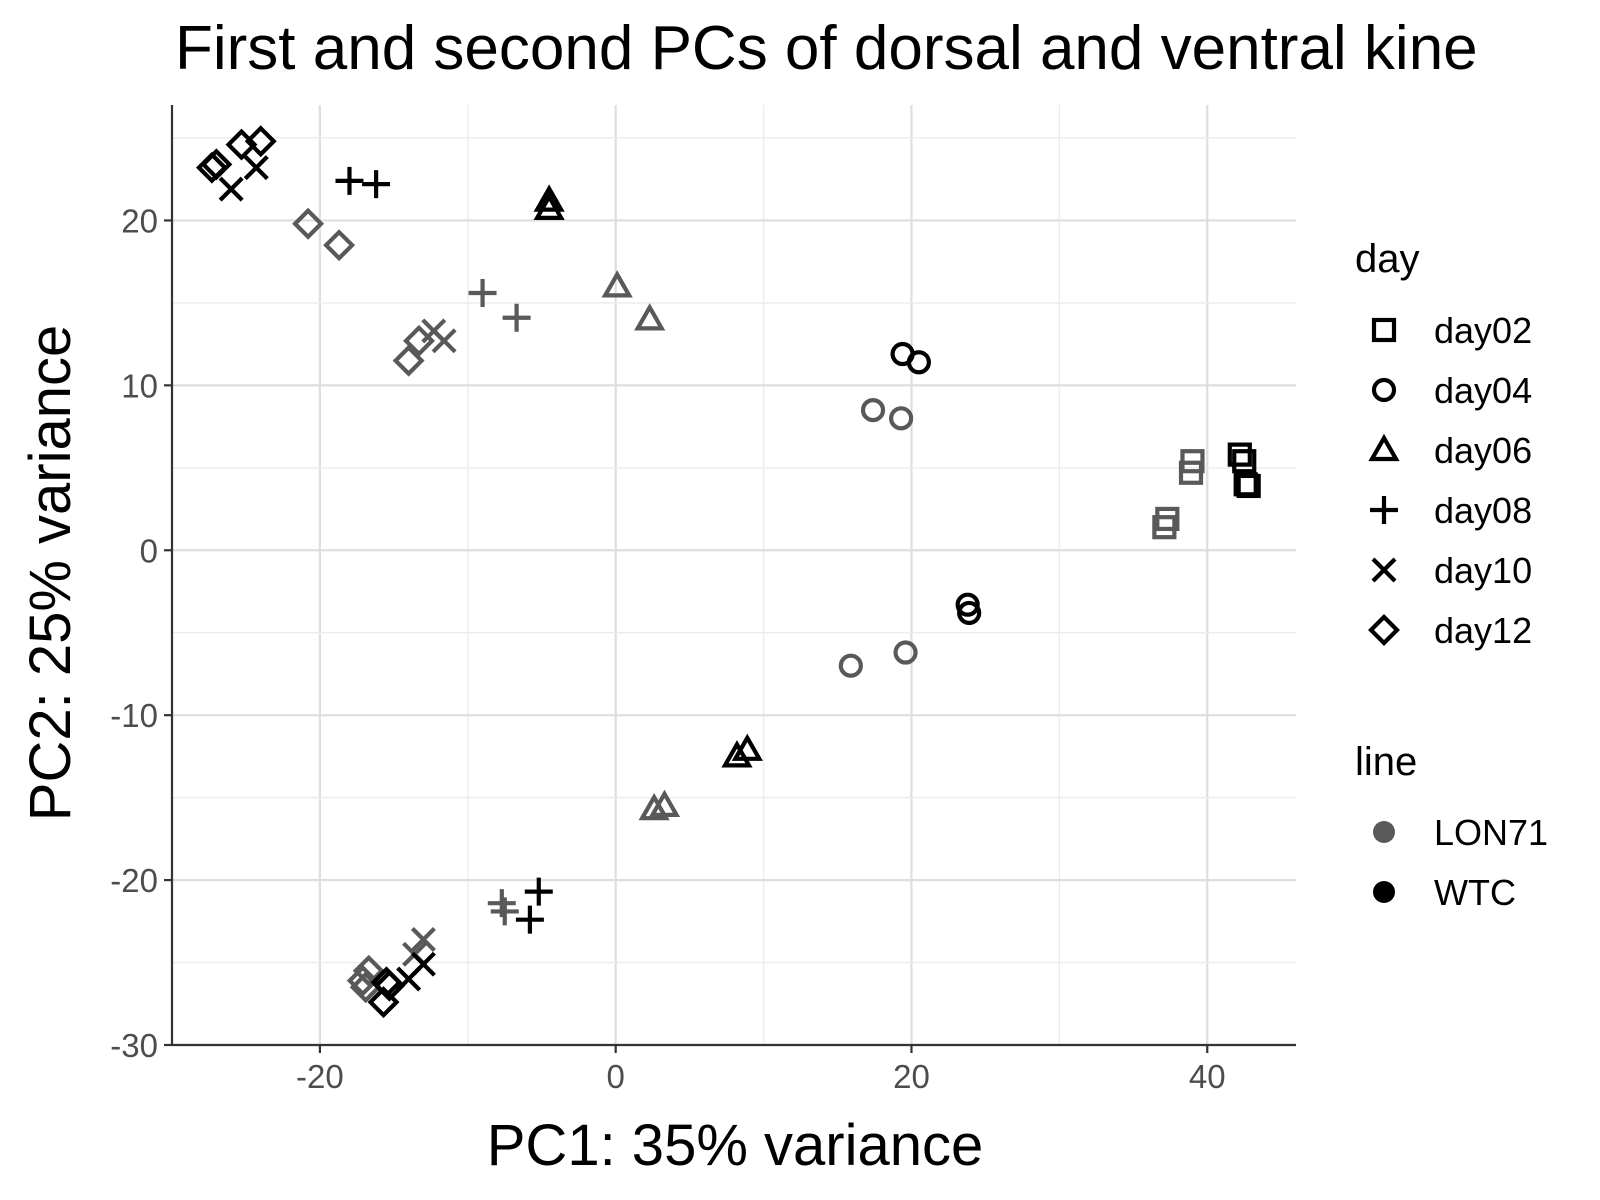  What do you see at coordinates (134, 633) in the screenshot?
I see `y-tick-labels: -30 -20 -10 0 10 20` at bounding box center [134, 633].